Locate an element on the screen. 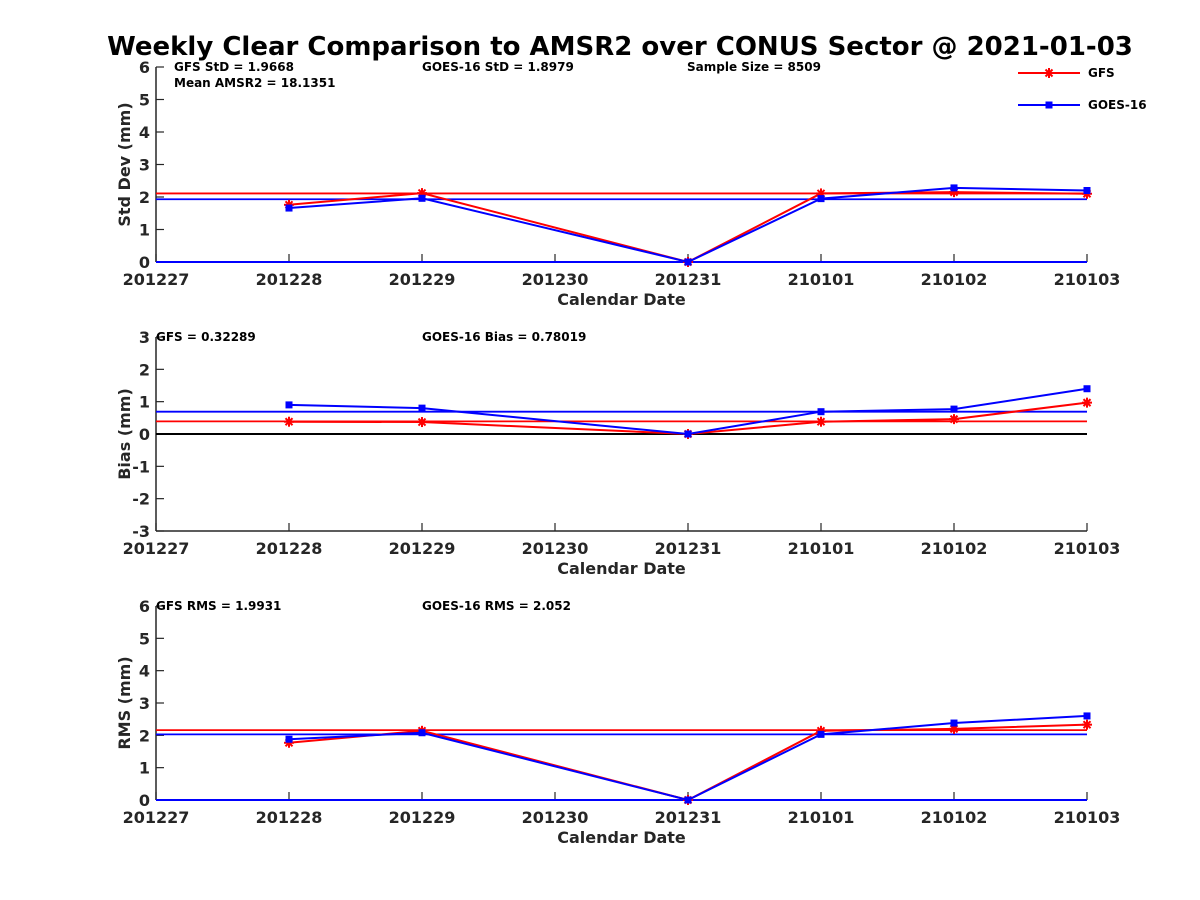 The image size is (1200, 900). stat-annotation: GFS StD = 1.9668 is located at coordinates (234, 67).